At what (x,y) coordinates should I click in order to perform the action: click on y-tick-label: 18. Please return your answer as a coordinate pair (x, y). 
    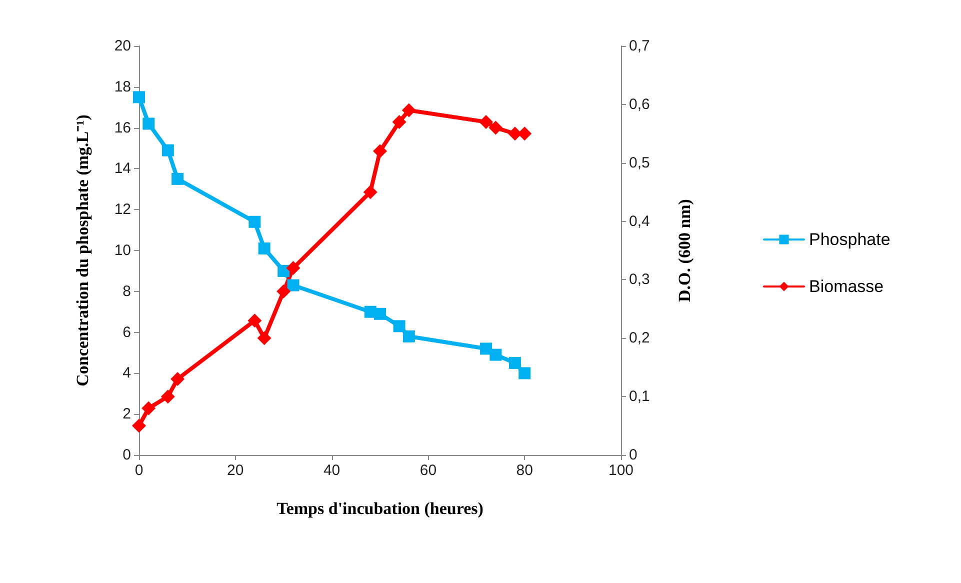
    Looking at the image, I should click on (122, 87).